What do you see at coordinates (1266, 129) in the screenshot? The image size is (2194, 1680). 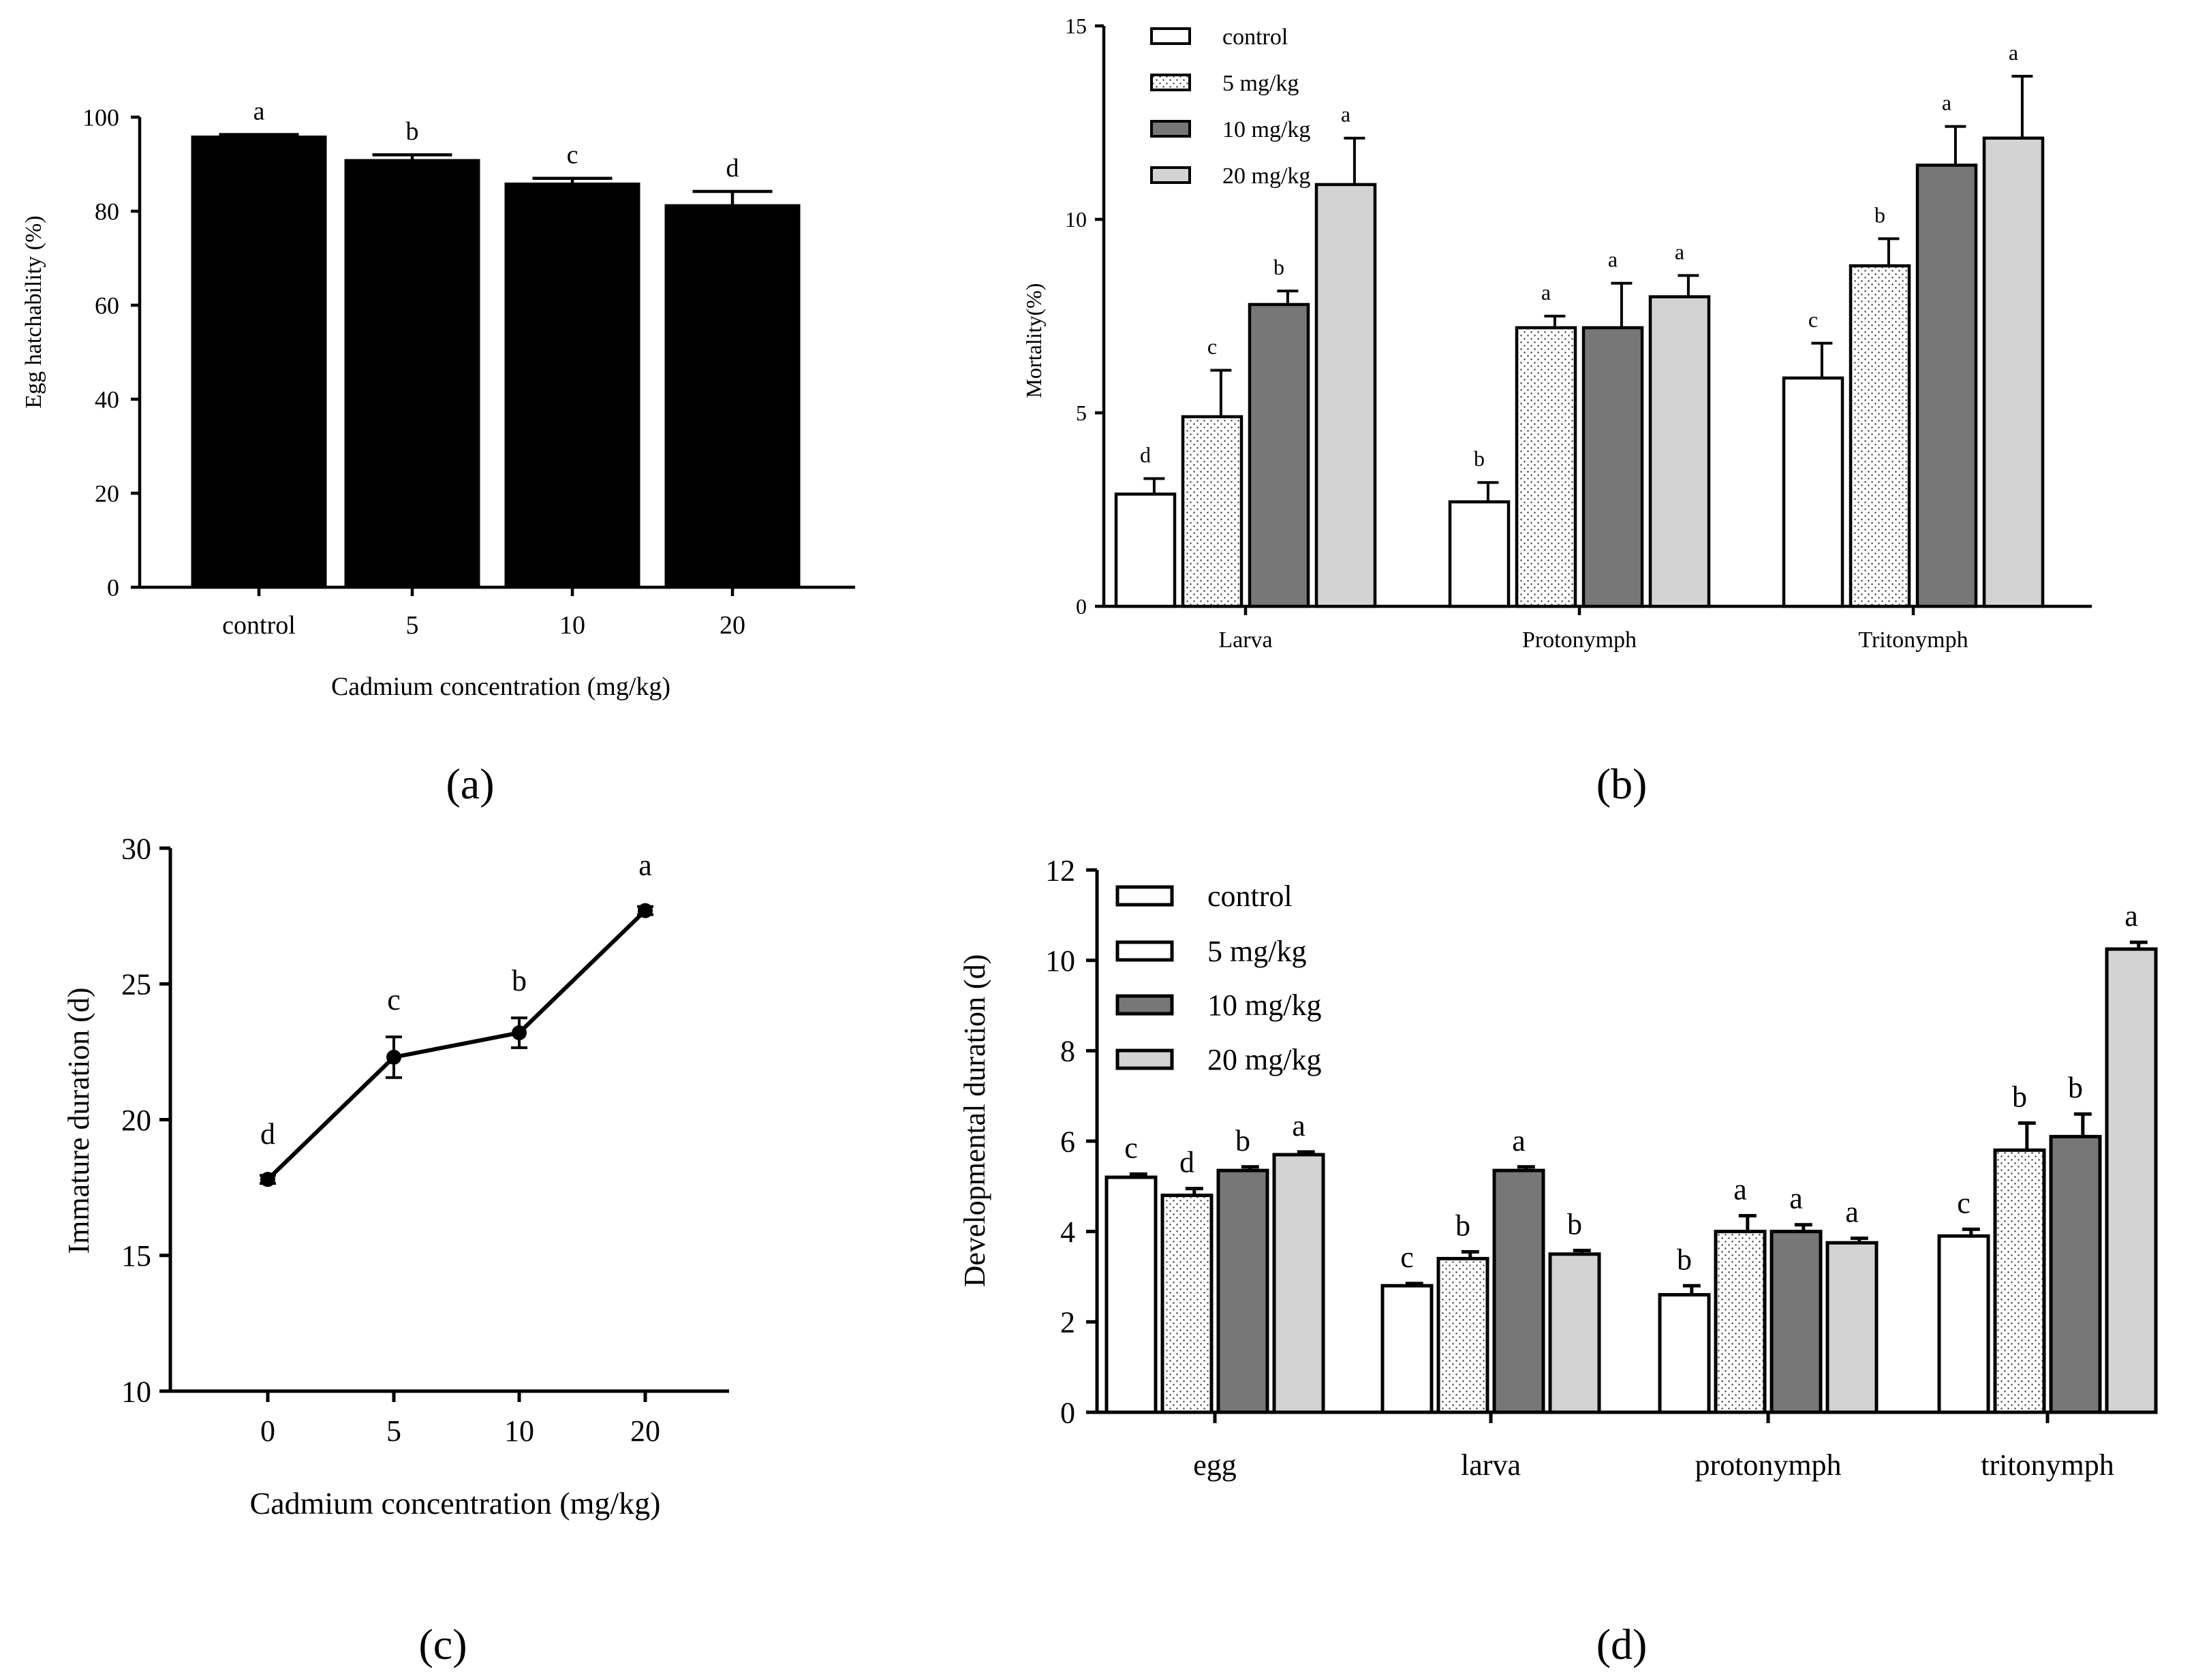 I see `legend-b-label-10: 10 mg/kg` at bounding box center [1266, 129].